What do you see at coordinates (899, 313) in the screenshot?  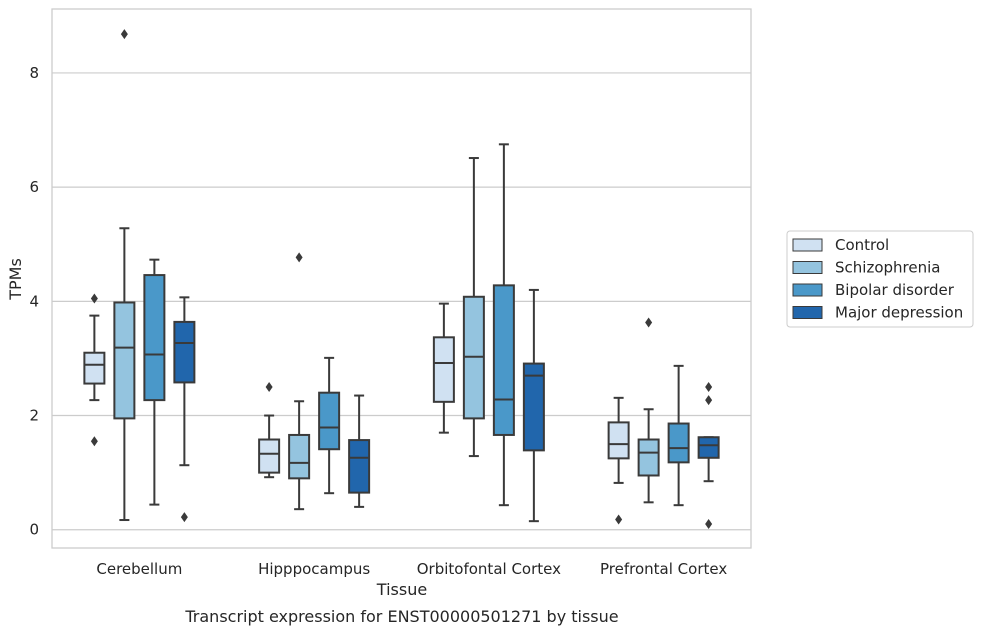 I see `legend-label: Major depression` at bounding box center [899, 313].